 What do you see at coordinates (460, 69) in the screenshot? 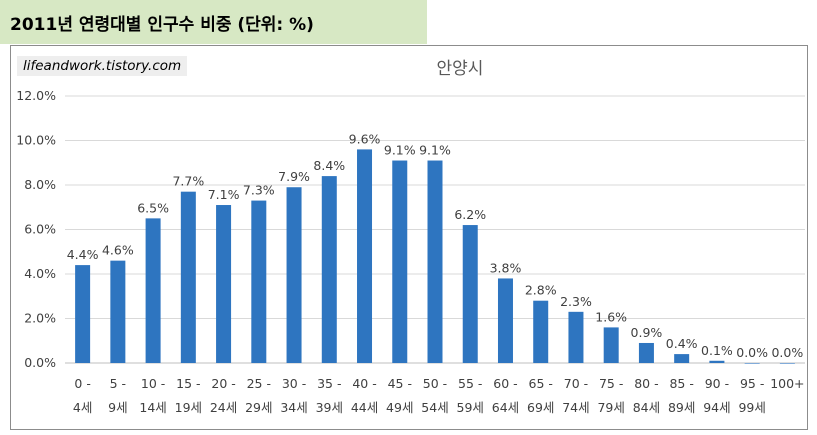
I see `chart-title: 안양시` at bounding box center [460, 69].